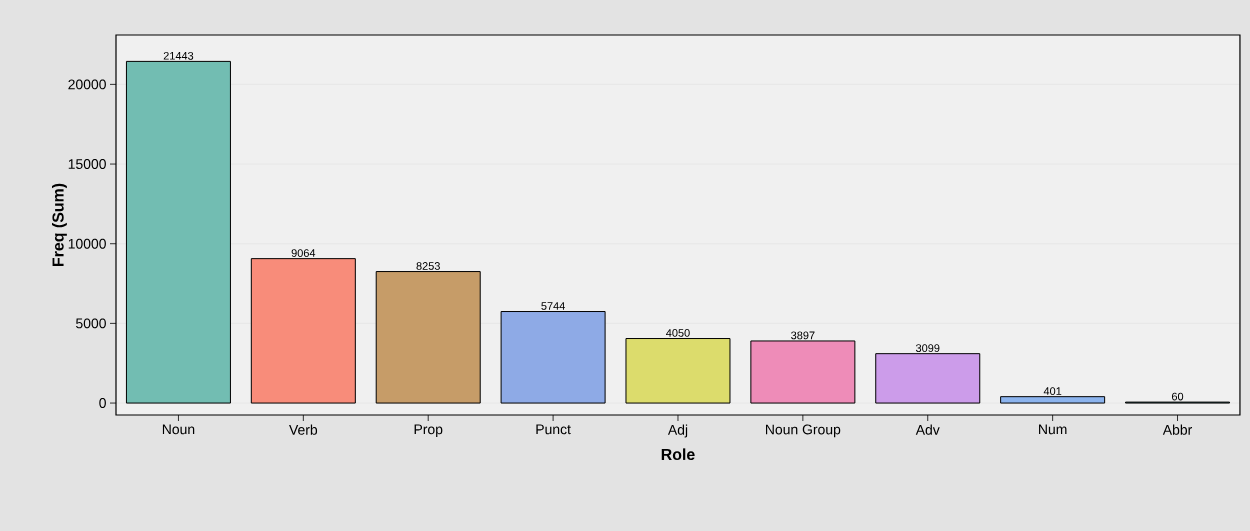 Image resolution: width=1250 pixels, height=531 pixels. Describe the element at coordinates (803, 431) in the screenshot. I see `x-tick-label: Noun Group` at that location.